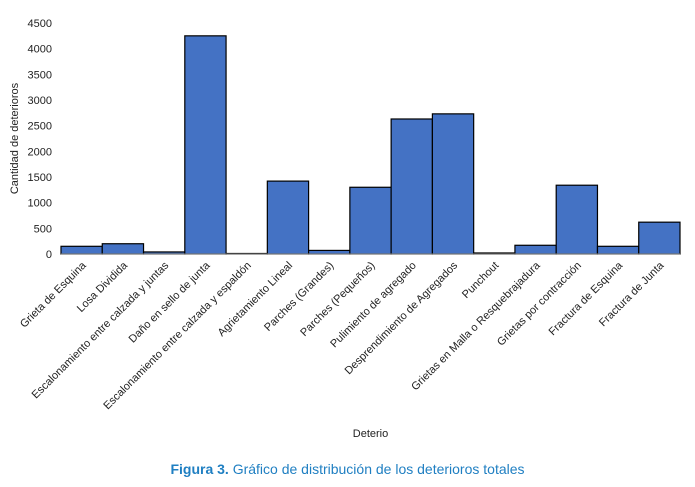 The image size is (695, 487). What do you see at coordinates (539, 304) in the screenshot?
I see `x-tick-label: Grietas por contracción` at bounding box center [539, 304].